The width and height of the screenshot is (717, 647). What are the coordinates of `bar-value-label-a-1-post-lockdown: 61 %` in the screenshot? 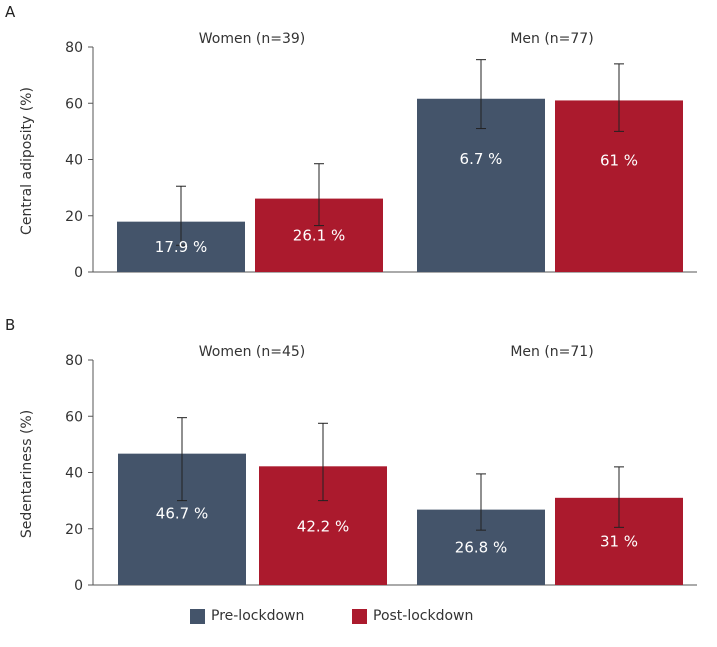 It's located at (619, 160).